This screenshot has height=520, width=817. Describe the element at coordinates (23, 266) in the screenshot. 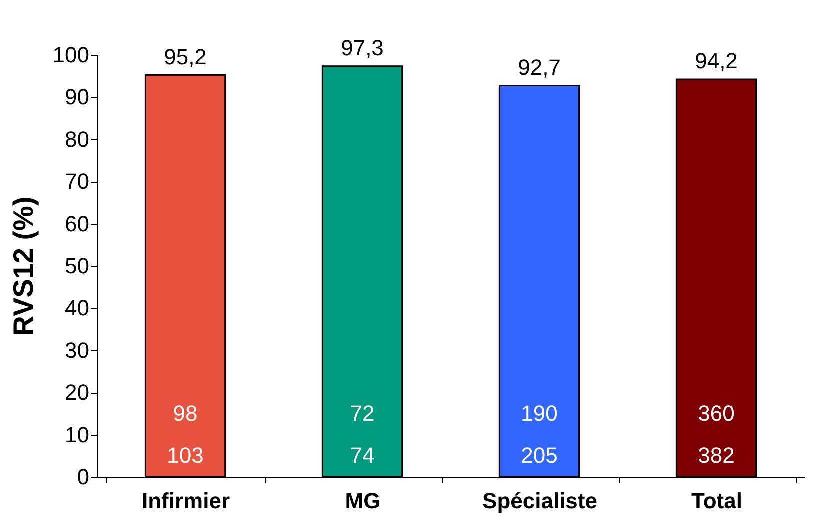

I see `y-axis-title: RVS12 (%)` at that location.